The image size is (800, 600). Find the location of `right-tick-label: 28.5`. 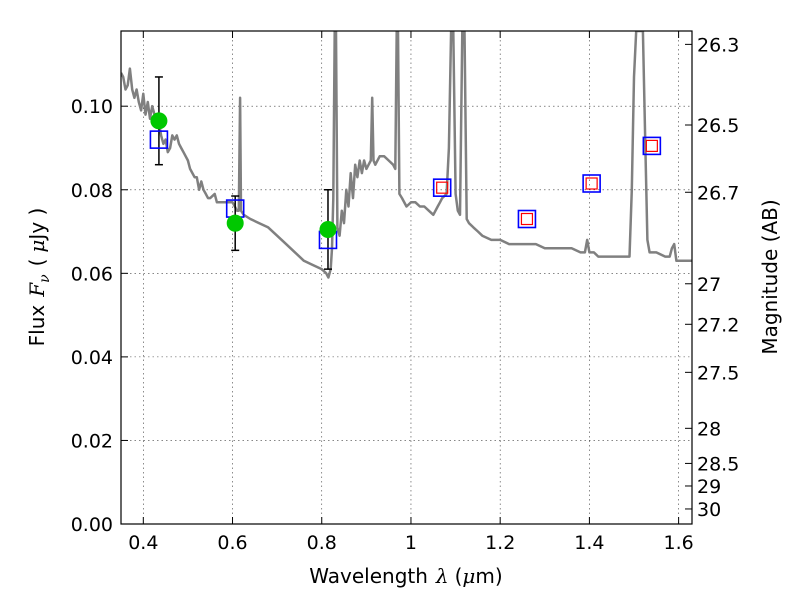

right-tick-label: 28.5 is located at coordinates (718, 464).